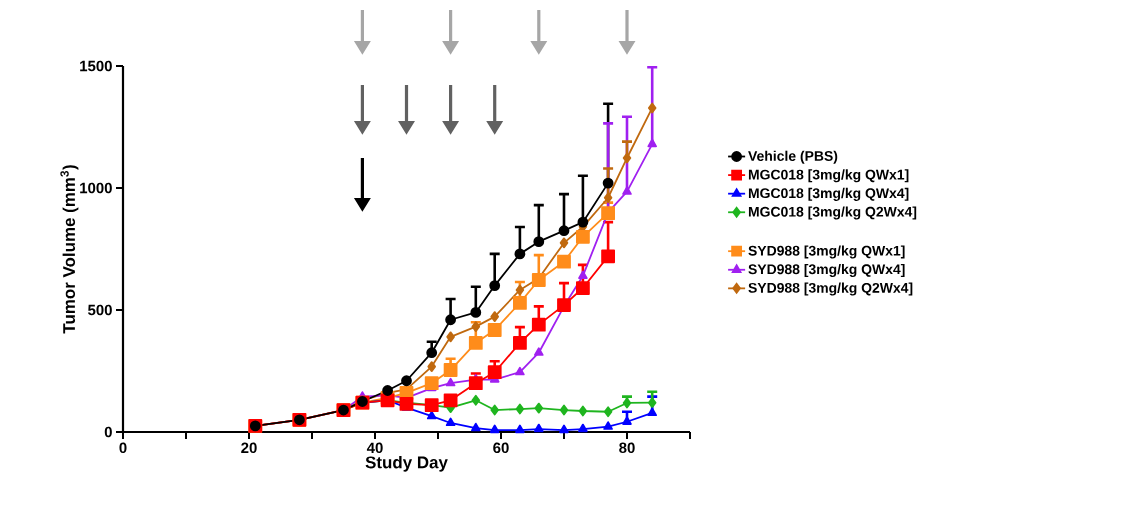 This screenshot has height=514, width=1128. Describe the element at coordinates (406, 463) in the screenshot. I see `x-axis-title: Study Day` at that location.